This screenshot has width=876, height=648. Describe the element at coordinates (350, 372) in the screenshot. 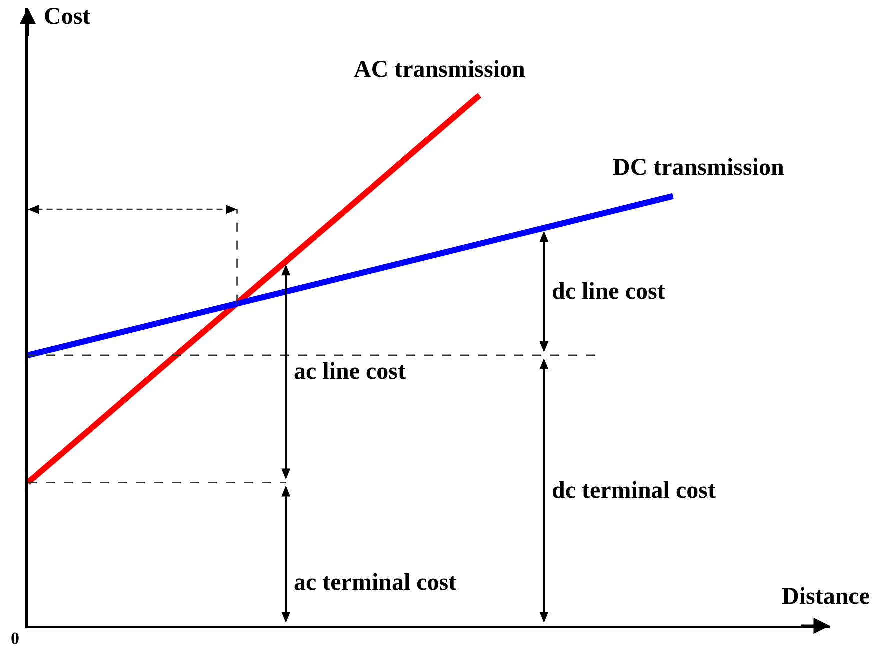

I see `annotation: ac line cost` at that location.